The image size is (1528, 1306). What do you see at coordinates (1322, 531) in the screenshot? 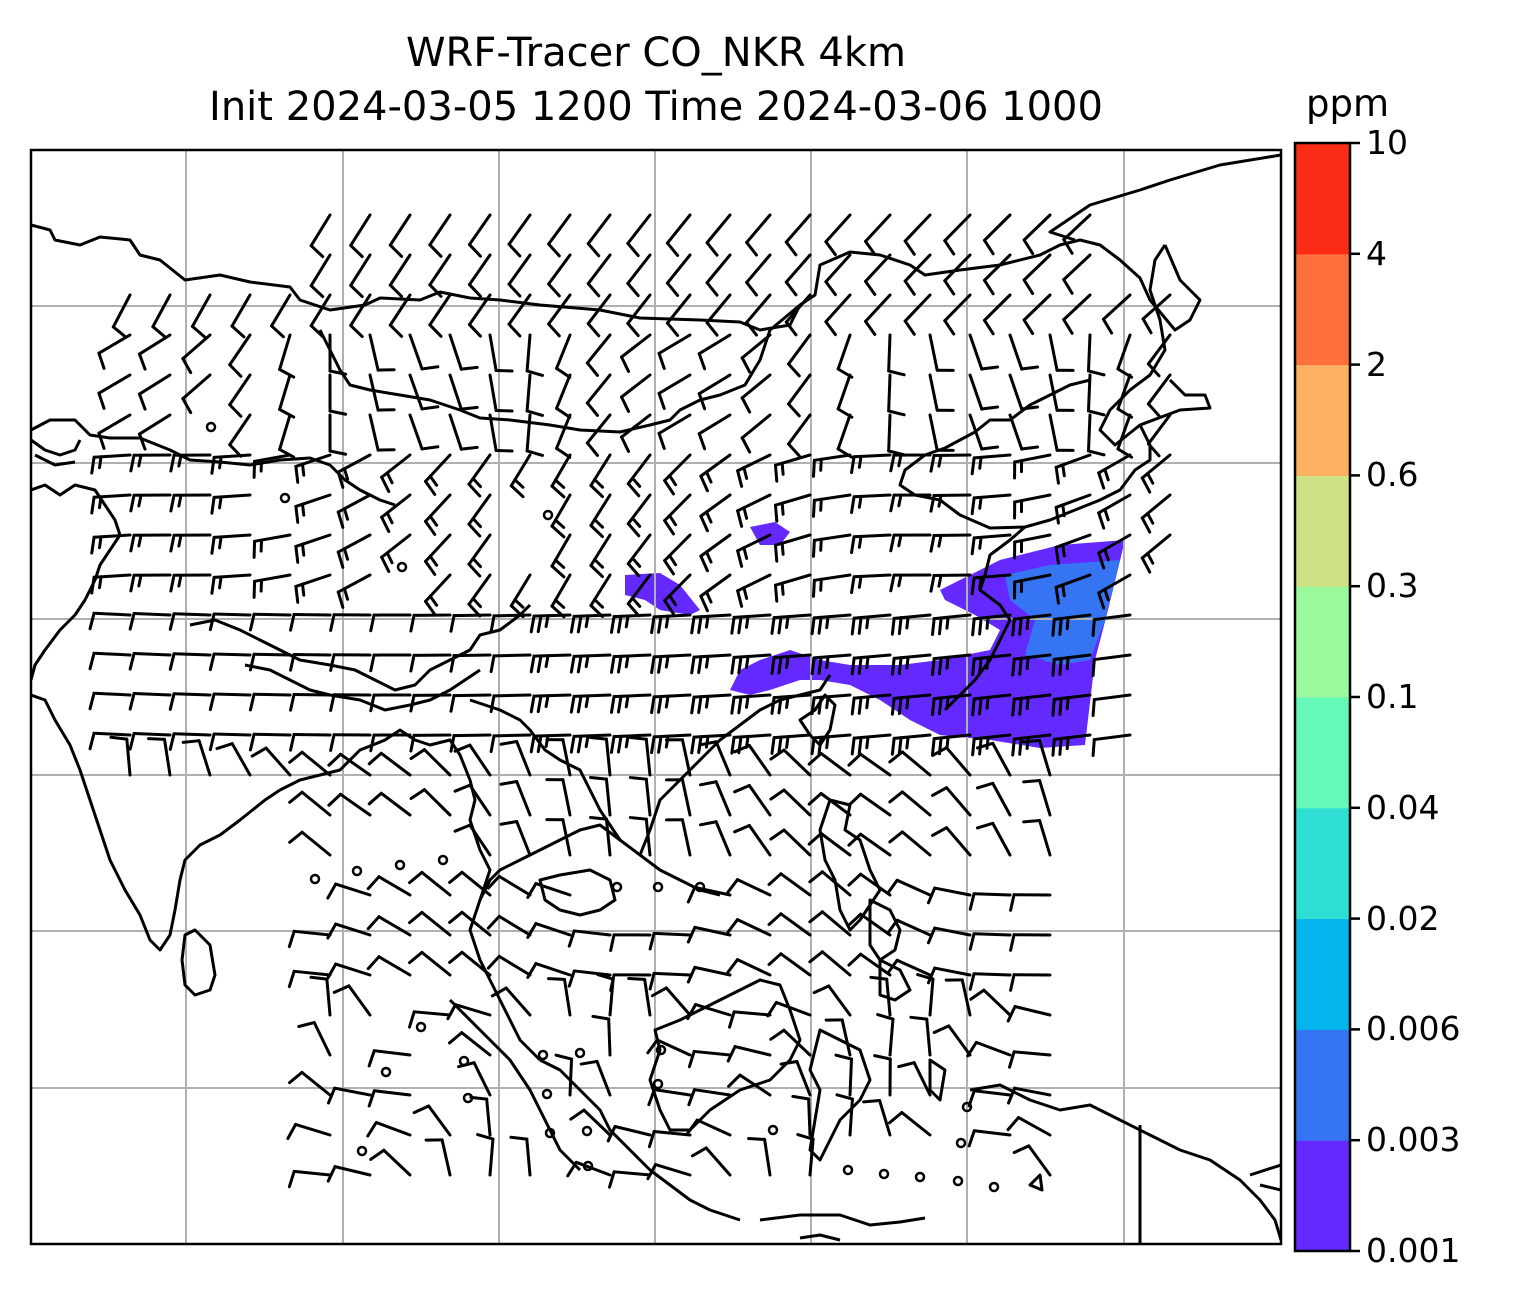
I see `colorbar-segment` at bounding box center [1322, 531].